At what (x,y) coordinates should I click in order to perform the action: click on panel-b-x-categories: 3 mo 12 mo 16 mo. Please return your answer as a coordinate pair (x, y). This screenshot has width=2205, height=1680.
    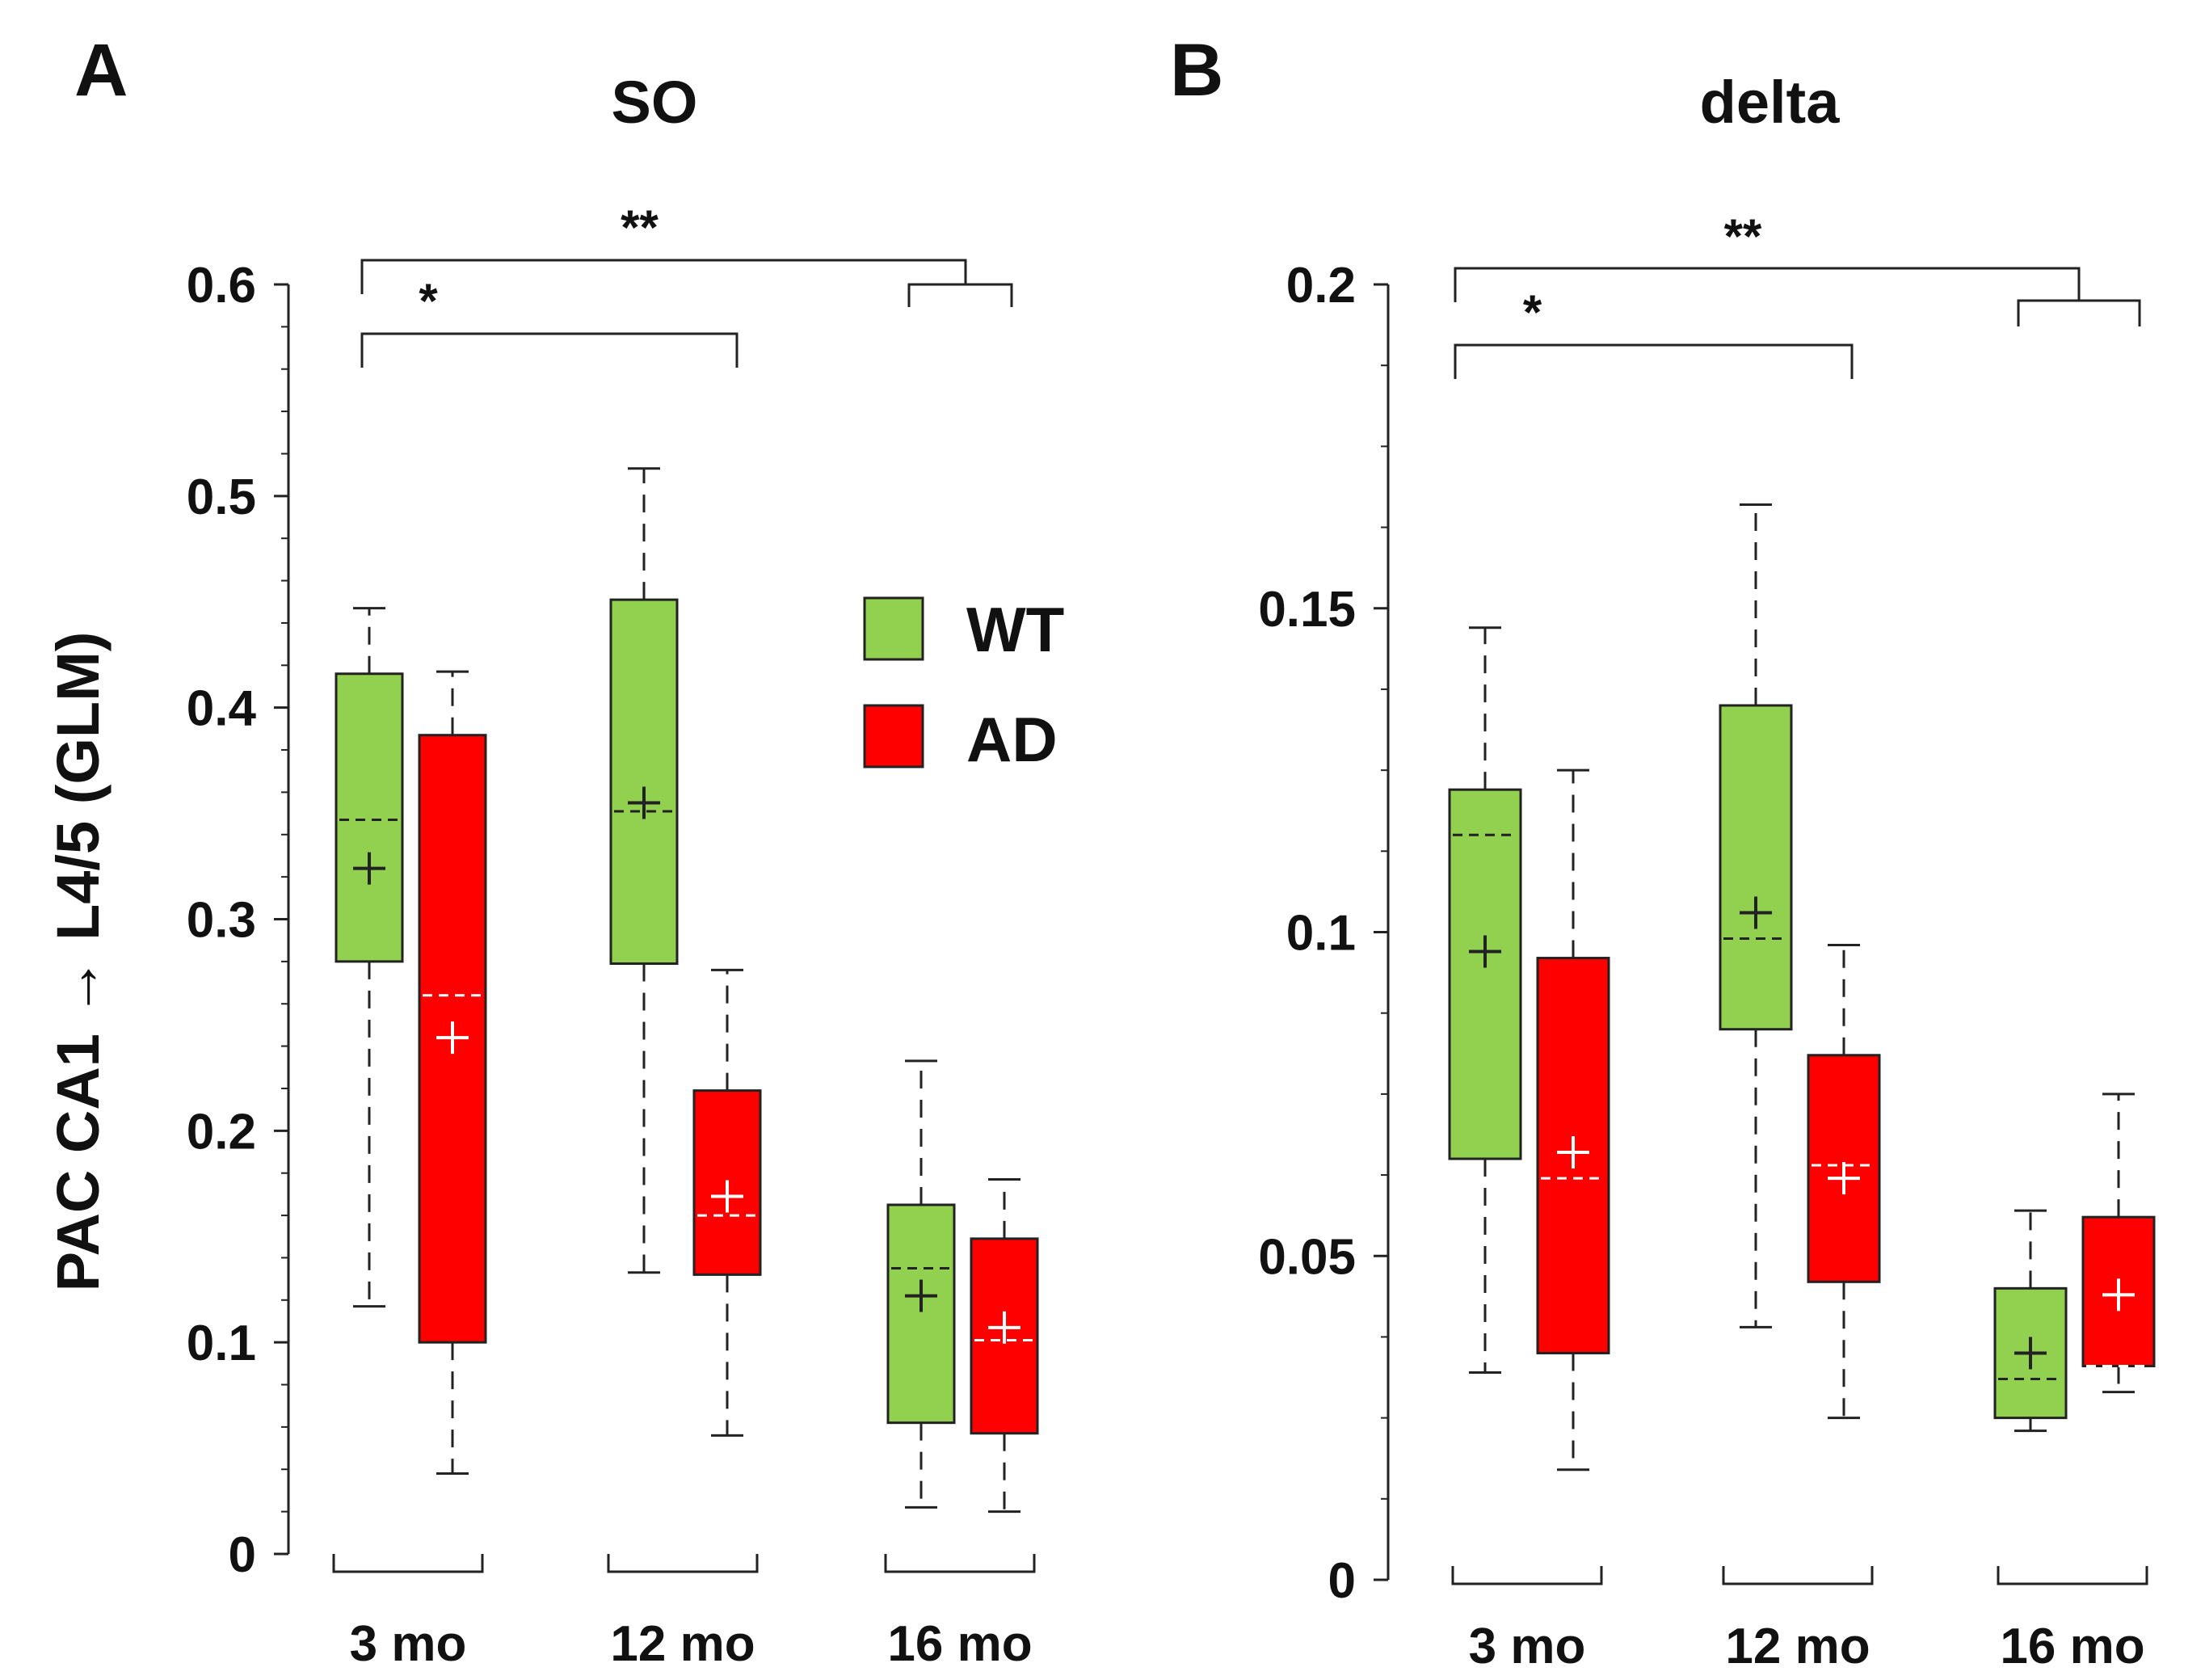
    Looking at the image, I should click on (1799, 1620).